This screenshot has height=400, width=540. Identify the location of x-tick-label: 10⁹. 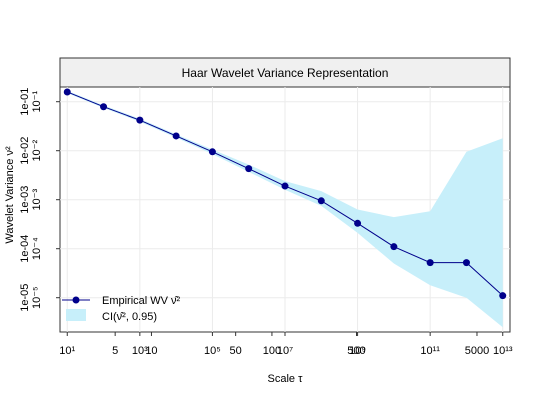
(357, 351).